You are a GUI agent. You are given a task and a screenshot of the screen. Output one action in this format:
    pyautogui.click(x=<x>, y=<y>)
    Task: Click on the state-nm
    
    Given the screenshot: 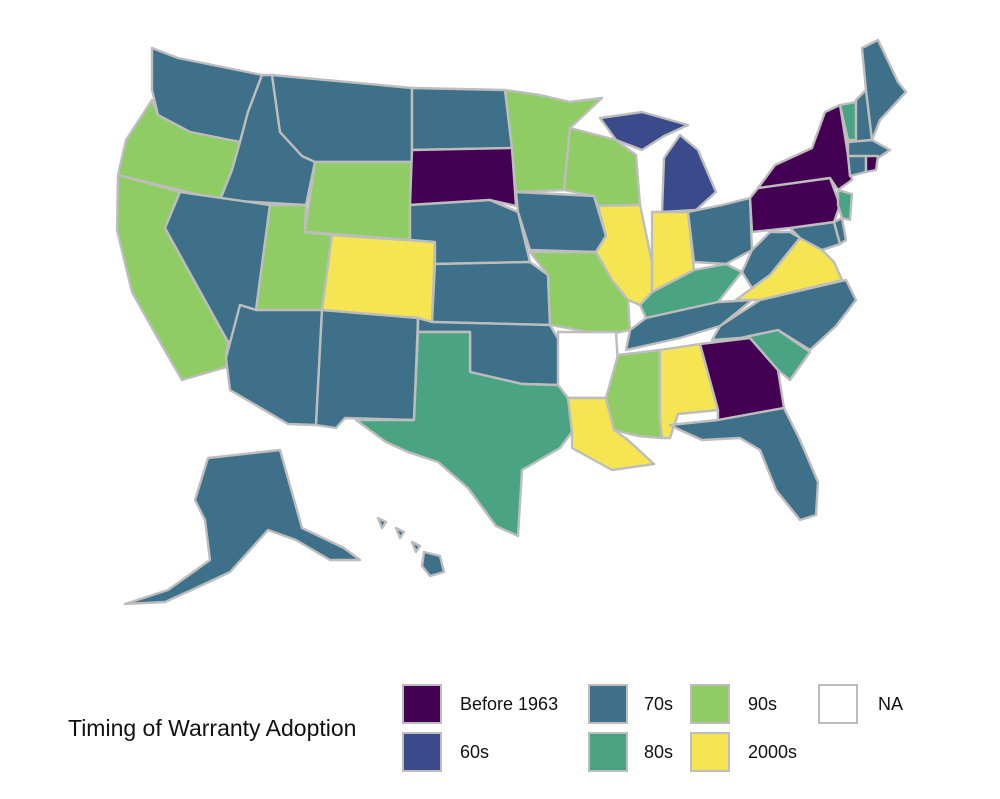 What is the action you would take?
    pyautogui.click(x=367, y=369)
    